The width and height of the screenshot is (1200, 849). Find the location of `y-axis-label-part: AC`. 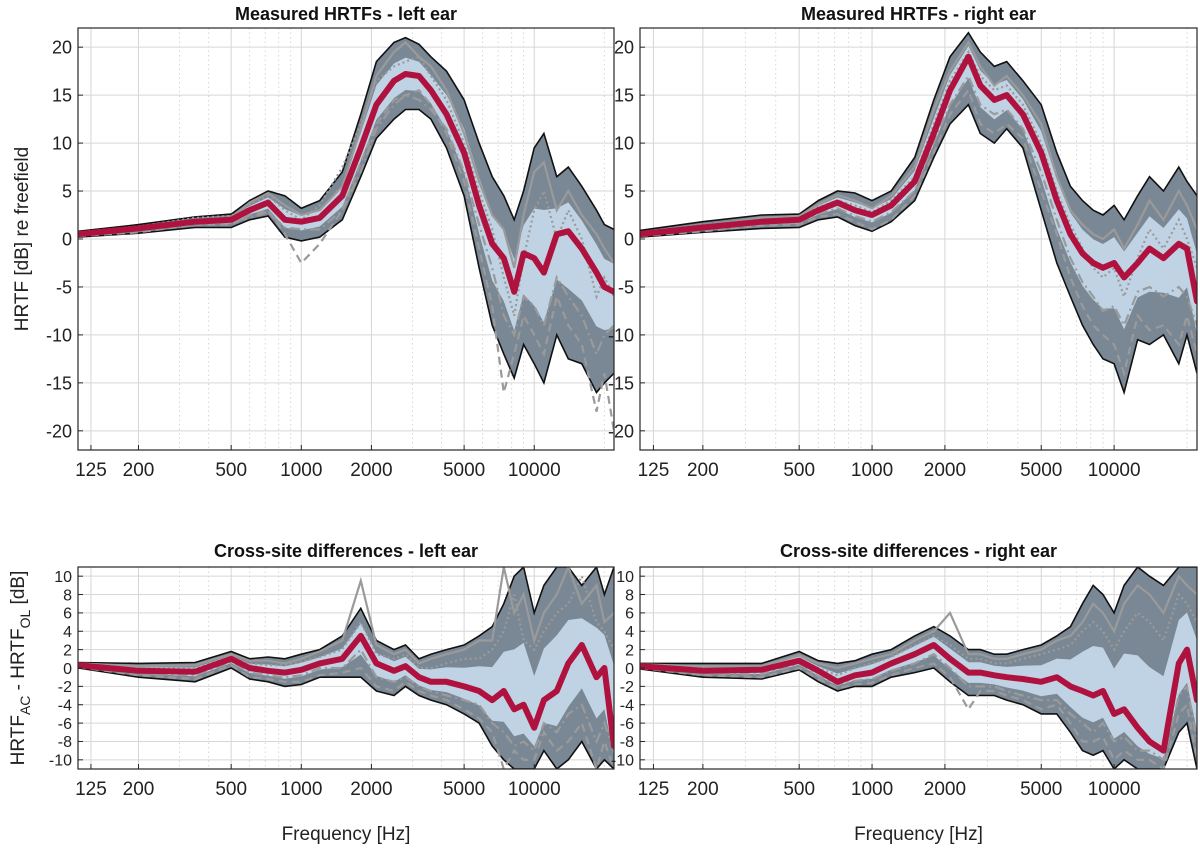

y-axis-label-part: AC is located at coordinates (25, 705).